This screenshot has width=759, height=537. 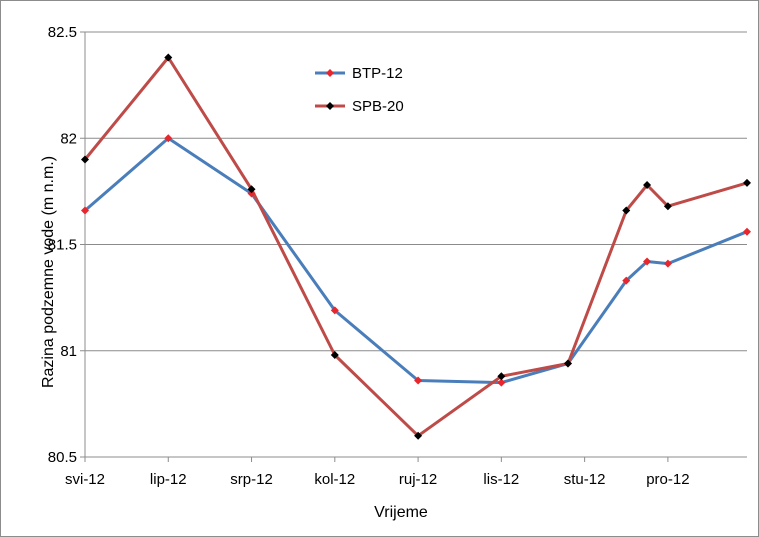 What do you see at coordinates (62, 245) in the screenshot?
I see `y-tick-label: 81.5` at bounding box center [62, 245].